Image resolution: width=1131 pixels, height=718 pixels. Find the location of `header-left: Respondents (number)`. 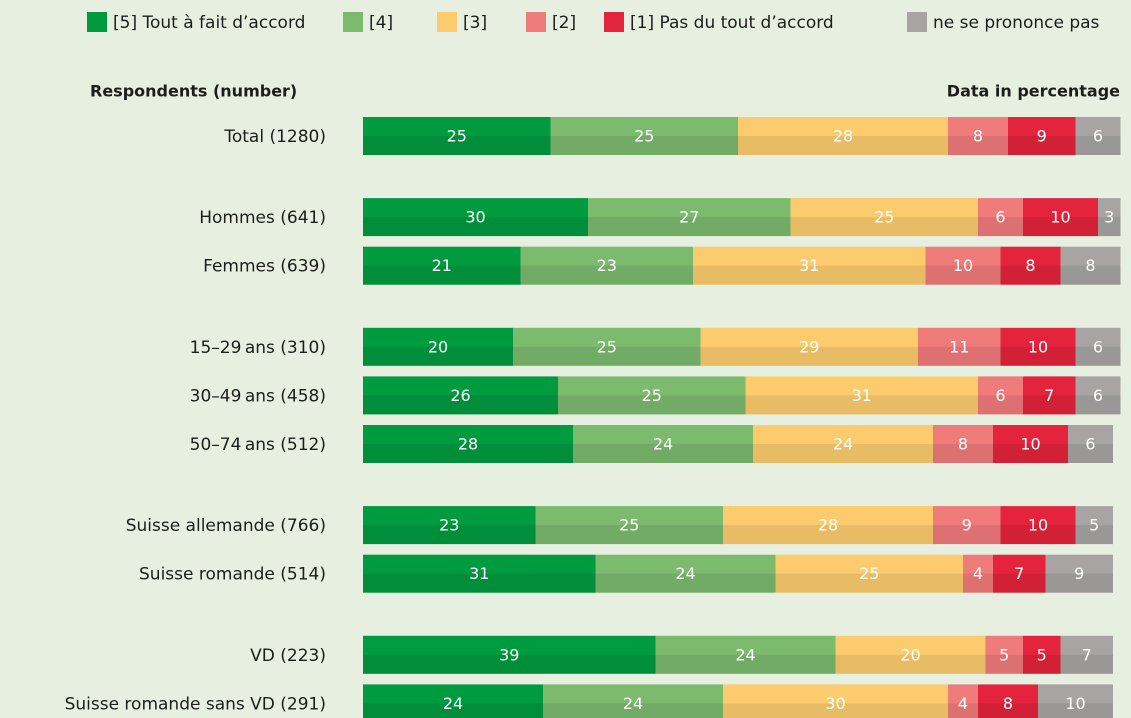

header-left: Respondents (number) is located at coordinates (193, 91).